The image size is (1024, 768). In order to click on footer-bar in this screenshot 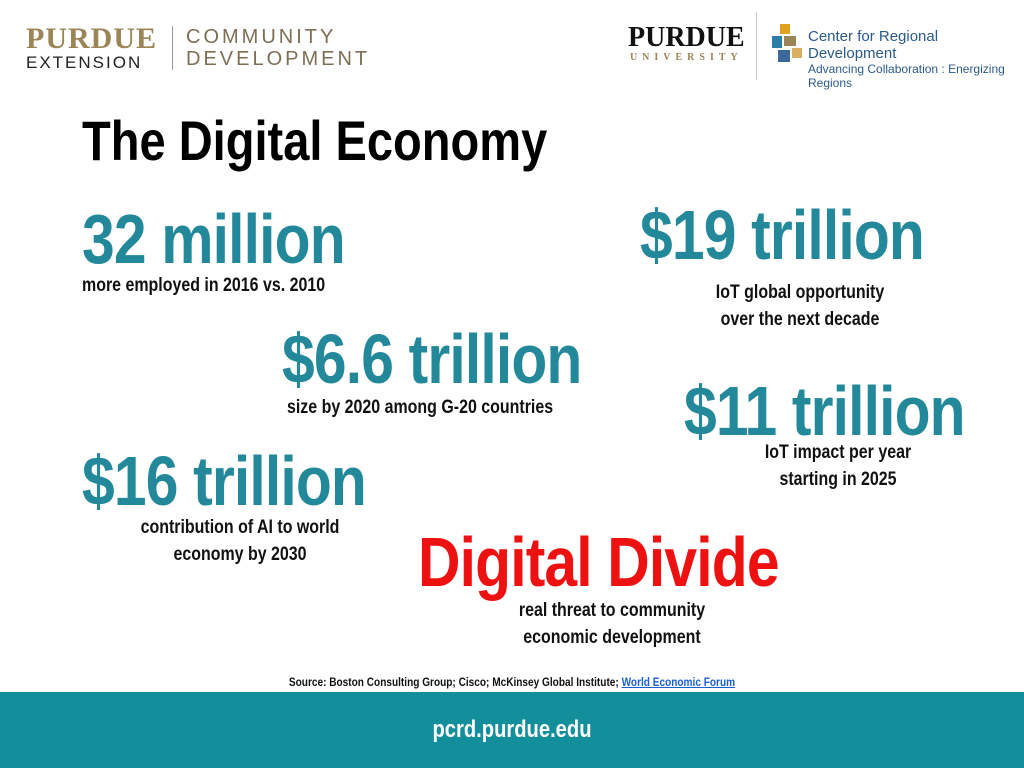, I will do `click(512, 730)`.